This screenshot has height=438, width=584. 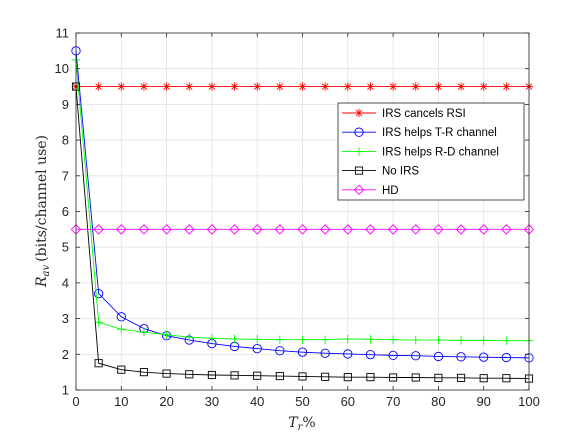 What do you see at coordinates (439, 133) in the screenshot?
I see `legend-label: IRS helps T-R channel` at bounding box center [439, 133].